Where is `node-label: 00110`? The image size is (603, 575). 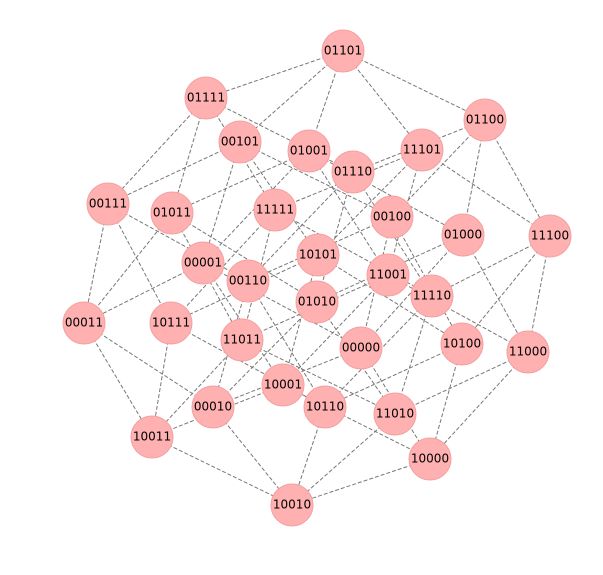
node-label: 00110 is located at coordinates (248, 281).